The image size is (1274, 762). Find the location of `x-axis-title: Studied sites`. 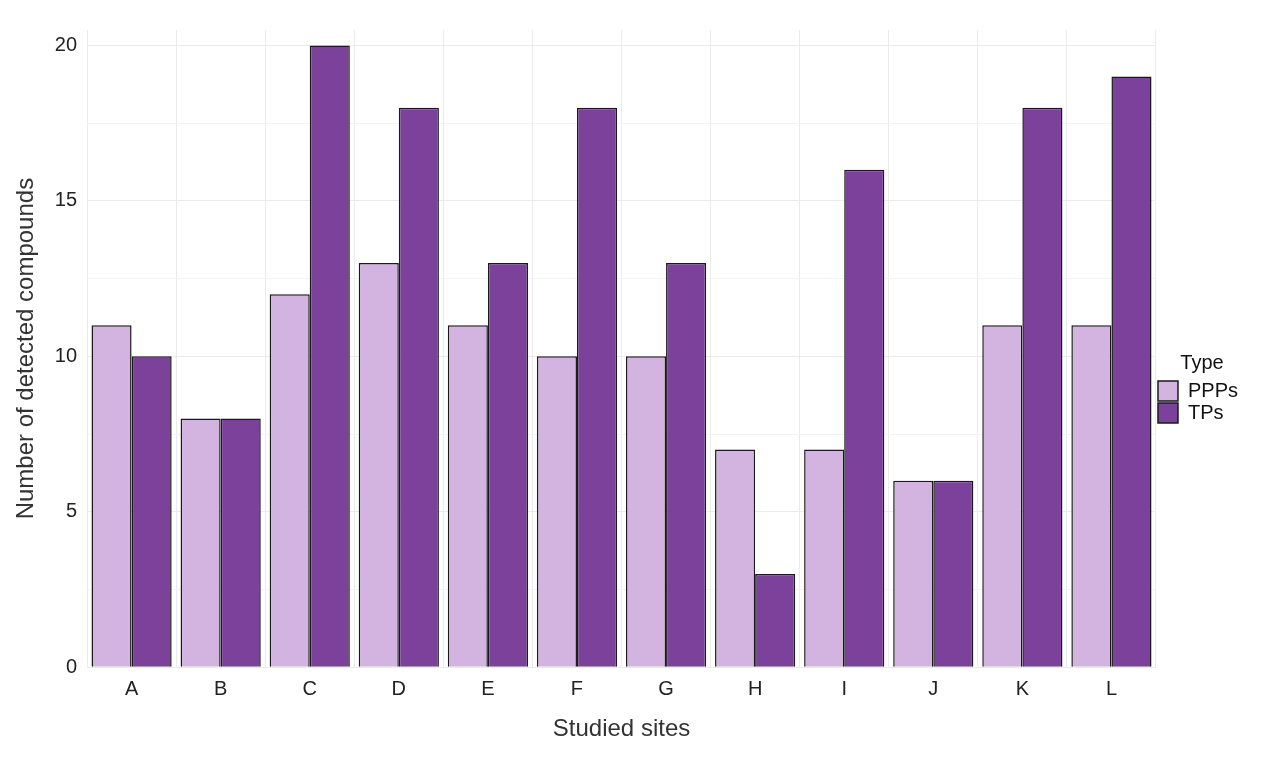

x-axis-title: Studied sites is located at coordinates (621, 728).